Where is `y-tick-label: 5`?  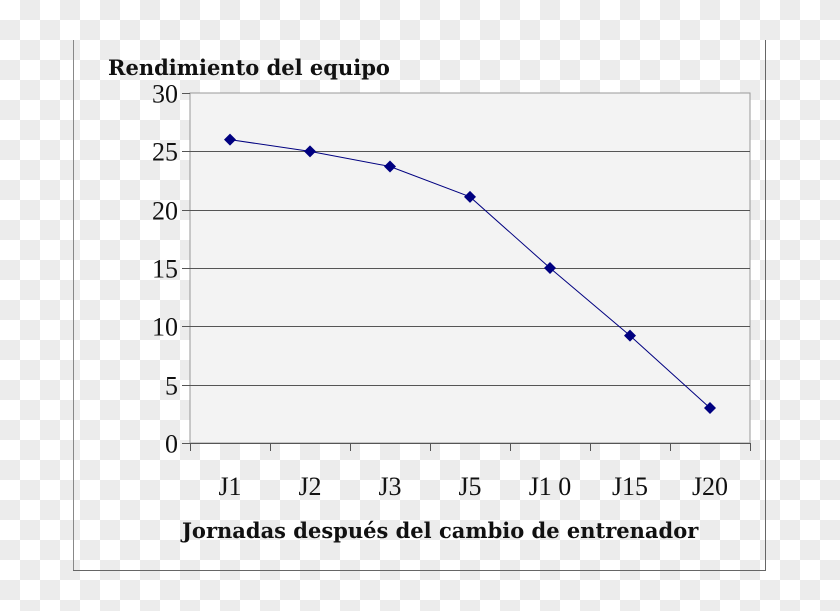
y-tick-label: 5 is located at coordinates (171, 386).